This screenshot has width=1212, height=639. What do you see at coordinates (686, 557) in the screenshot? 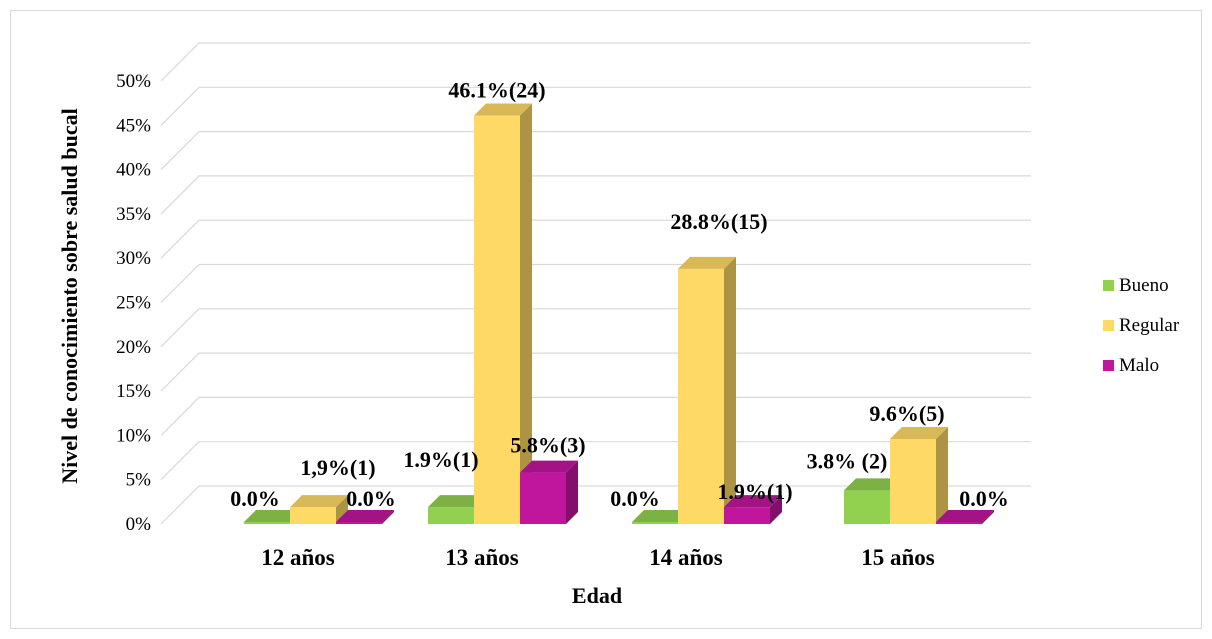
I see `category-label: 14 años` at bounding box center [686, 557].